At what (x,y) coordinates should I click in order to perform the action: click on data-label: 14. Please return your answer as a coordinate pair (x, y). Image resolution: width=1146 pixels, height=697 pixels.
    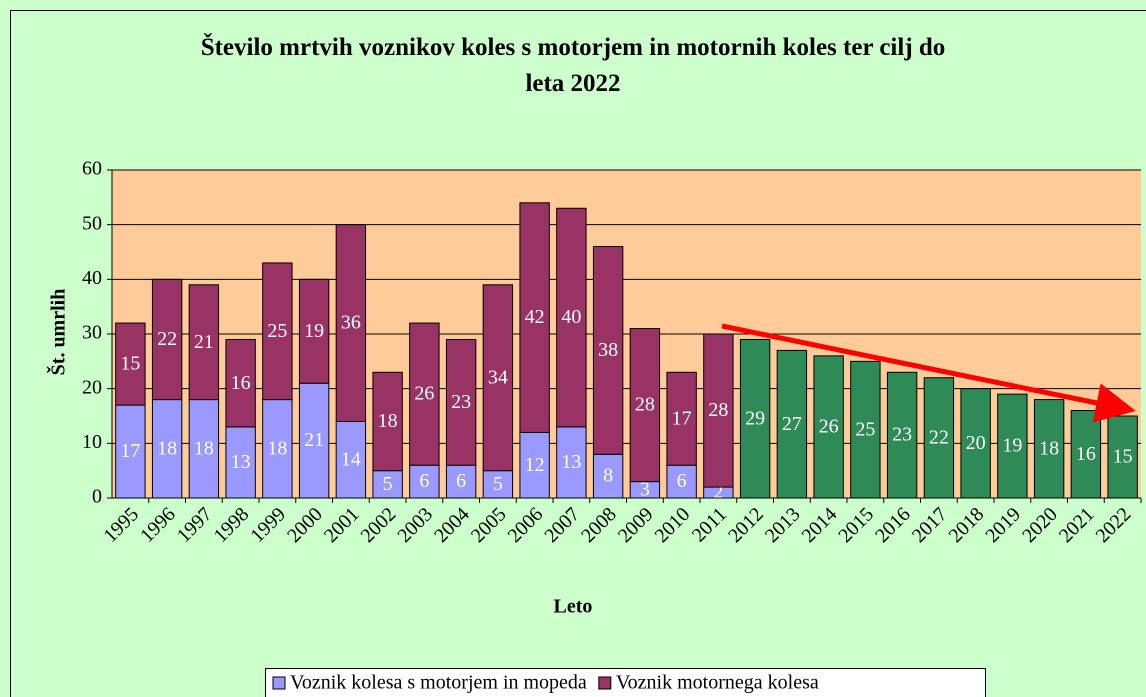
    Looking at the image, I should click on (351, 459).